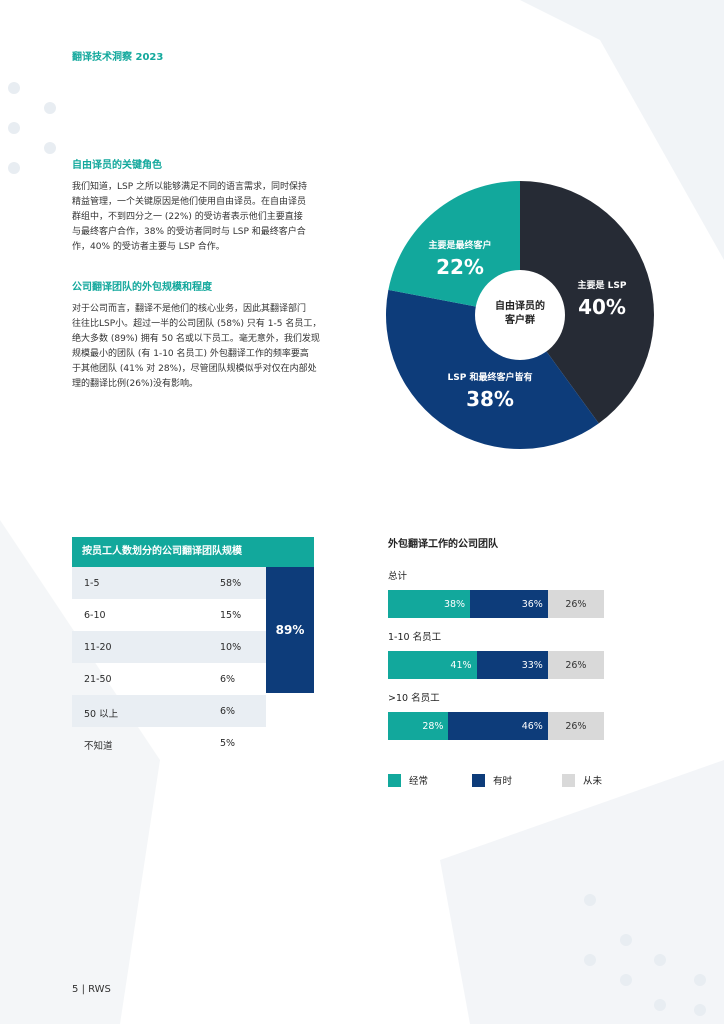  What do you see at coordinates (75, 989) in the screenshot?
I see `page-number: 5` at bounding box center [75, 989].